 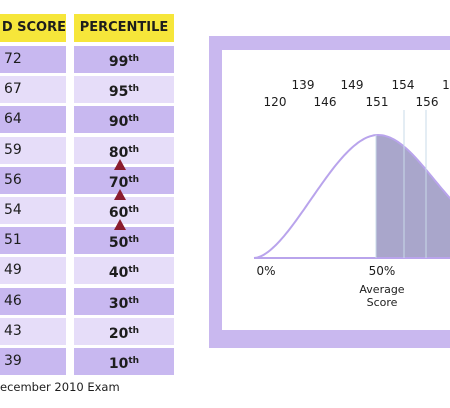 I want to click on percentile-cell: 40th, so click(x=124, y=270).